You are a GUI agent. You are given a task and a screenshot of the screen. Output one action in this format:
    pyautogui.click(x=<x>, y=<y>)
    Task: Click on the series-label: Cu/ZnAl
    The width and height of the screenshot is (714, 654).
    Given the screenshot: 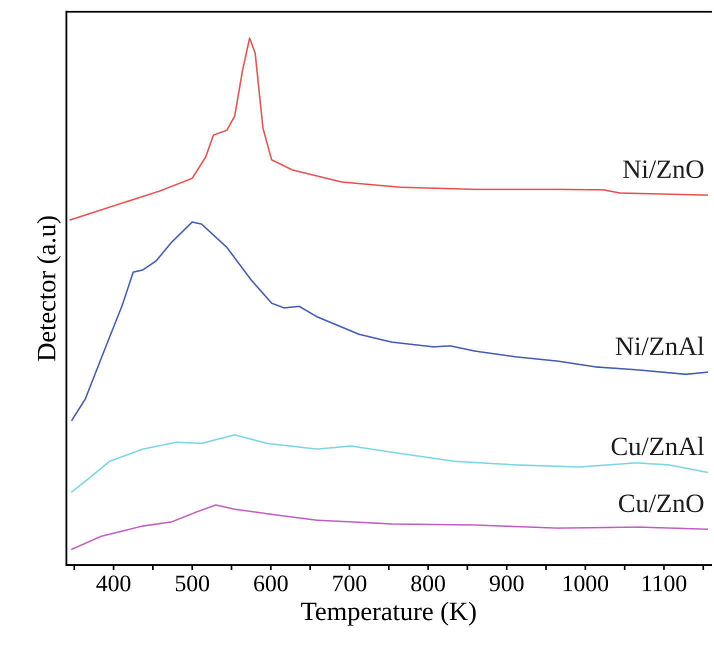 What is the action you would take?
    pyautogui.click(x=658, y=446)
    